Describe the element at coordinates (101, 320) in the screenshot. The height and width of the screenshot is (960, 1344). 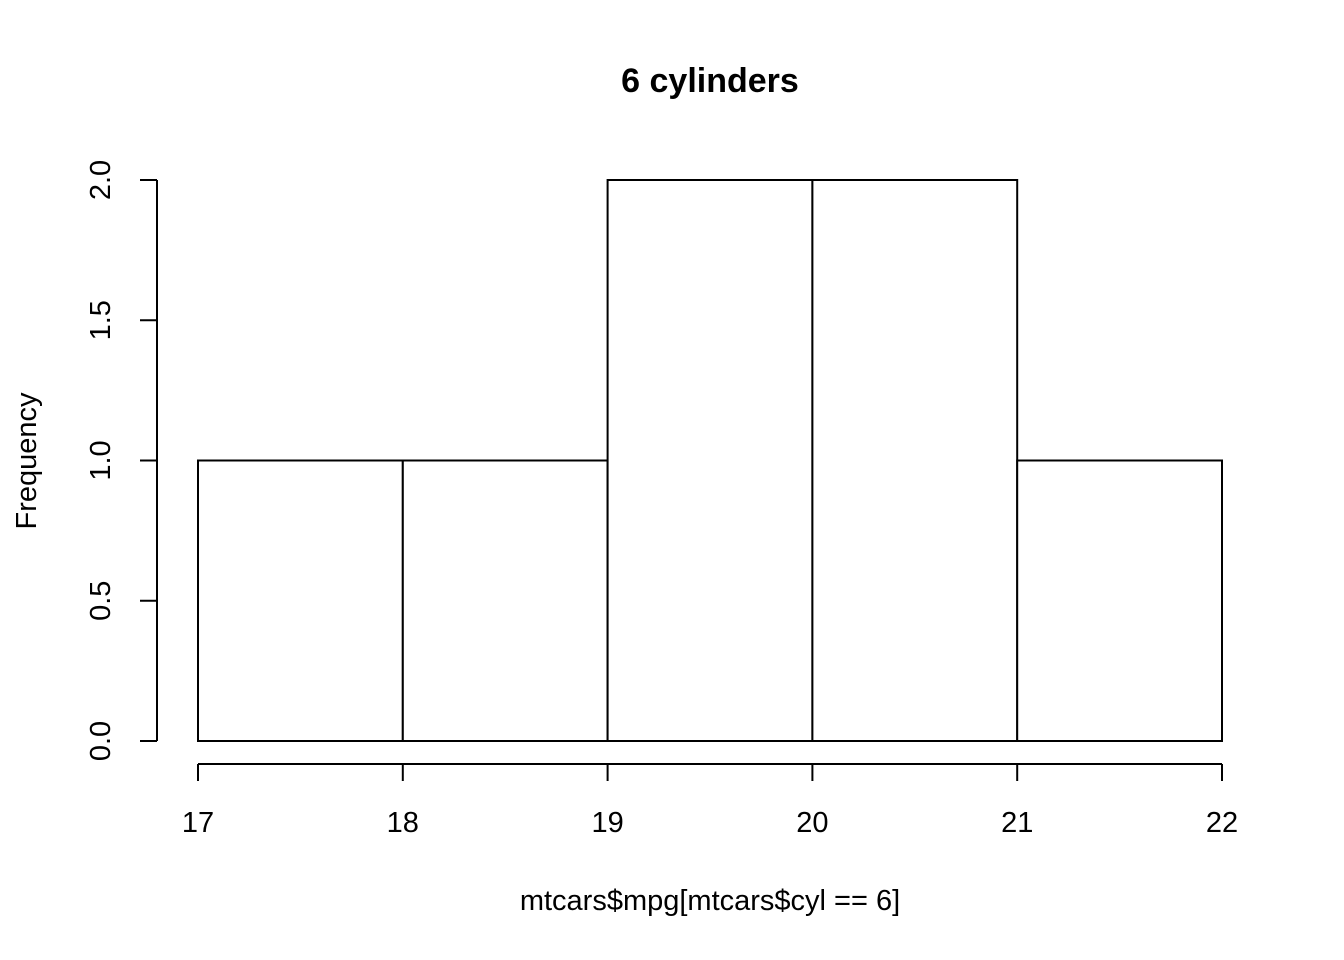
I see `y-tick-label-3: 1.5` at that location.